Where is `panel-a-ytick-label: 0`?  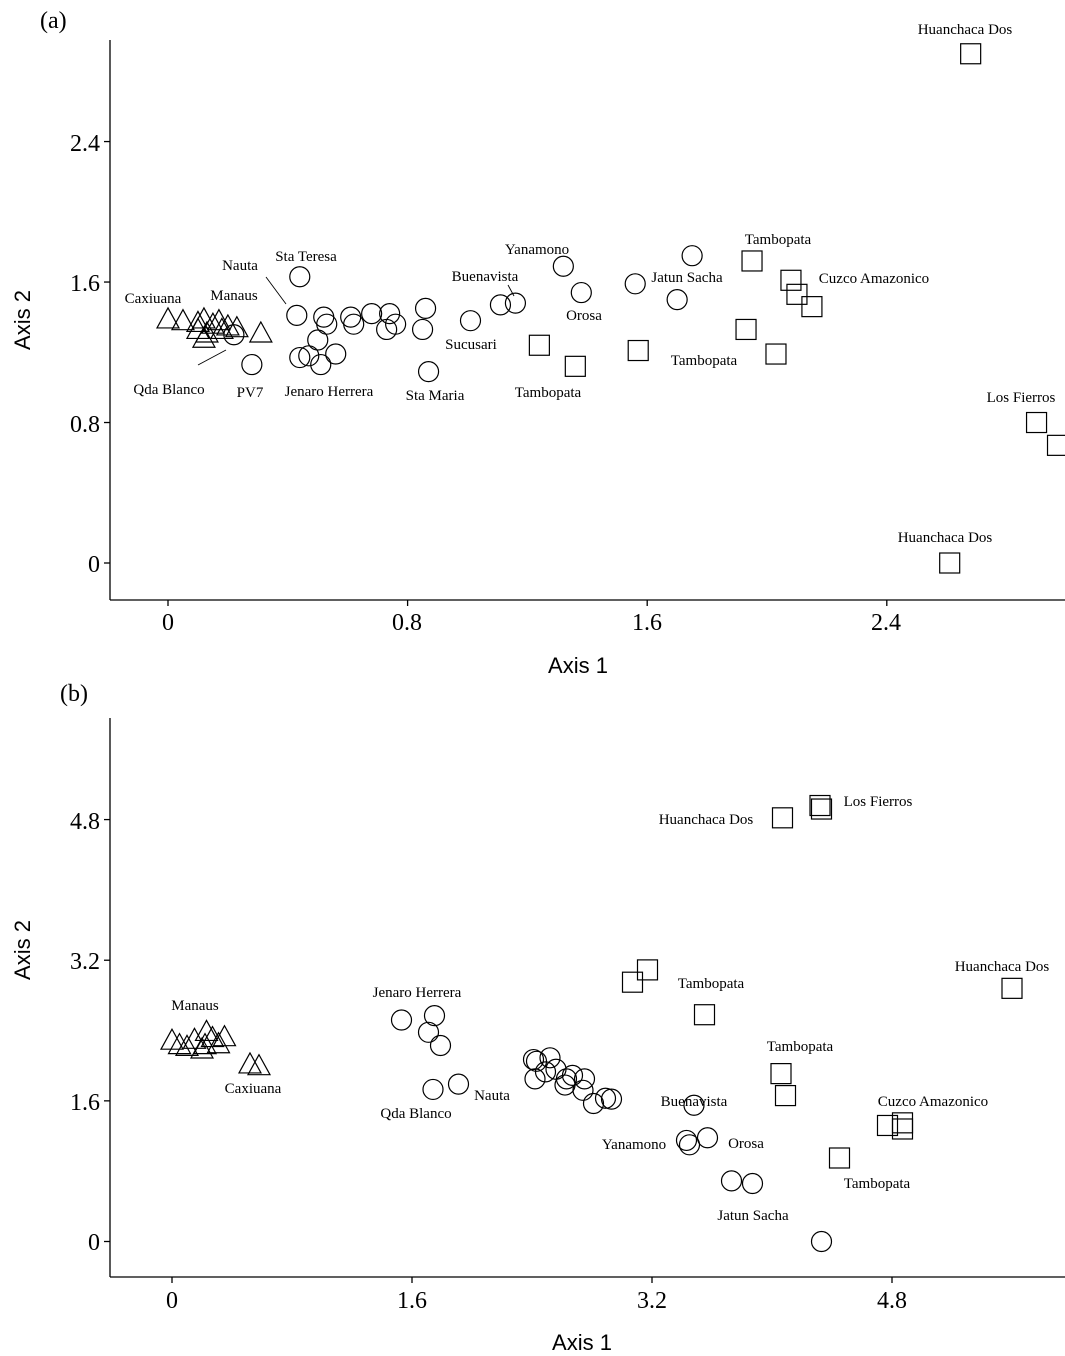
panel-a-ytick-label: 0 is located at coordinates (94, 565).